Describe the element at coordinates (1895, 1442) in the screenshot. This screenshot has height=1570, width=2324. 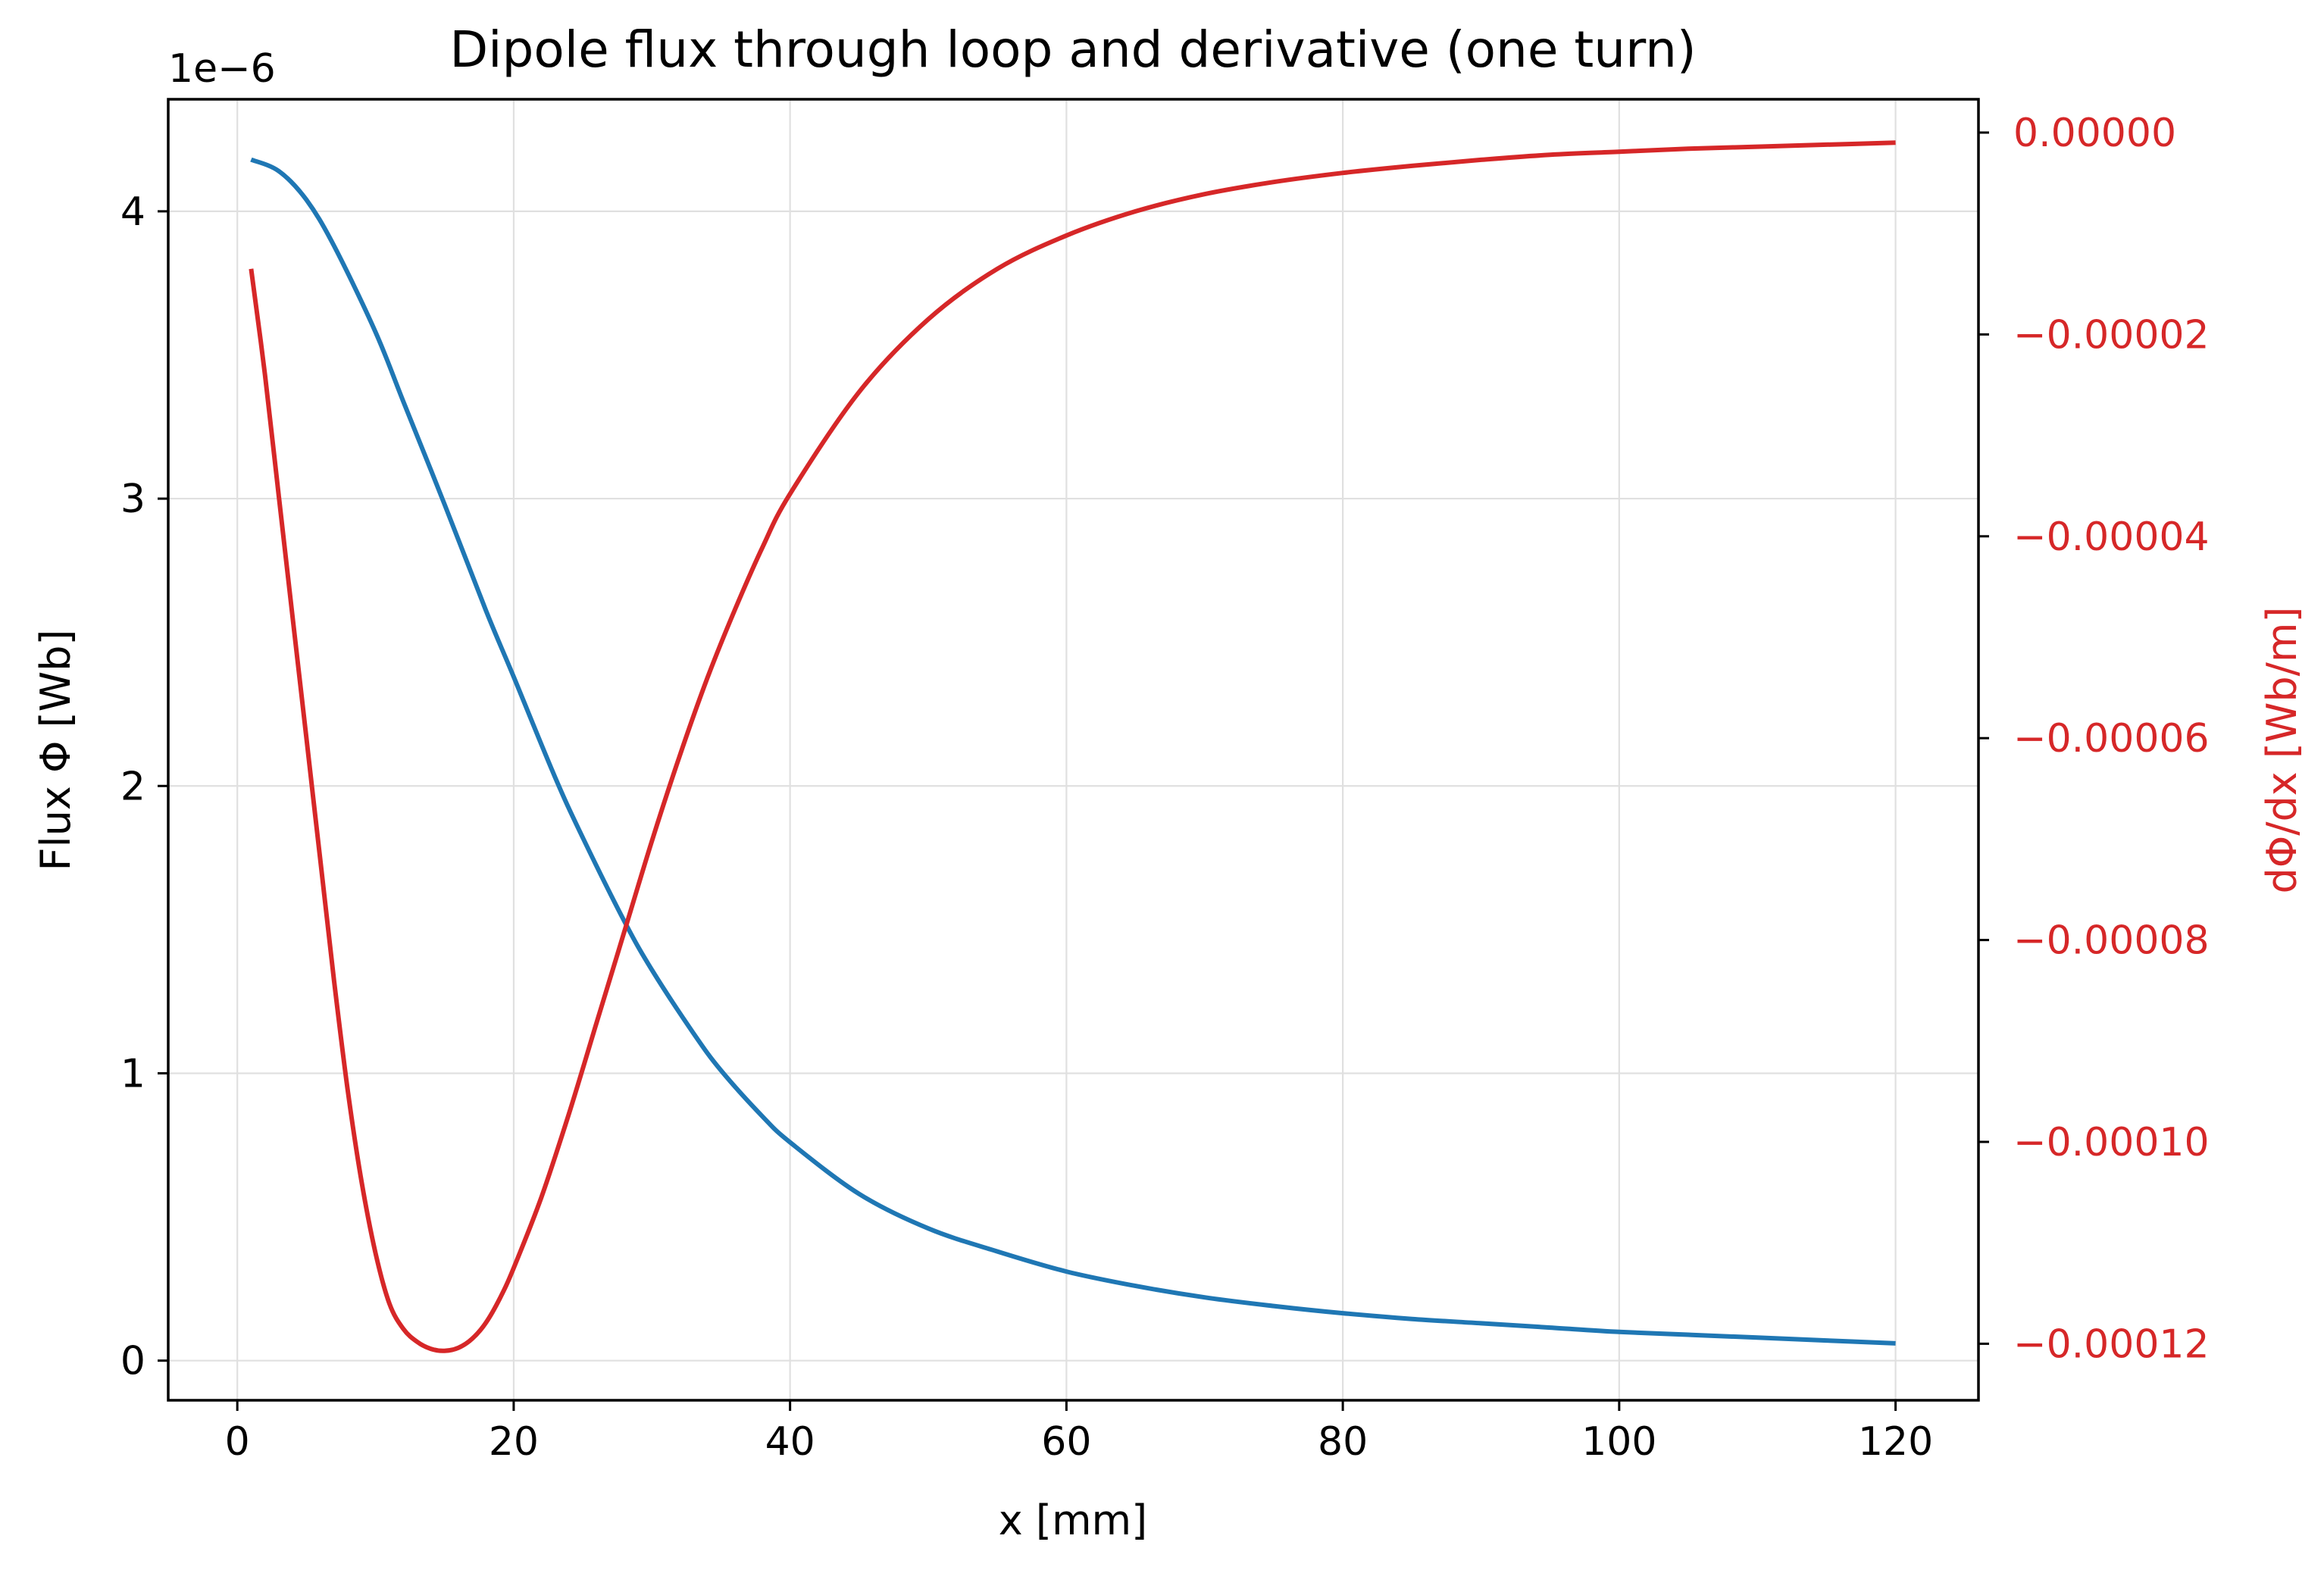
I see `x-tick-label: 120` at that location.